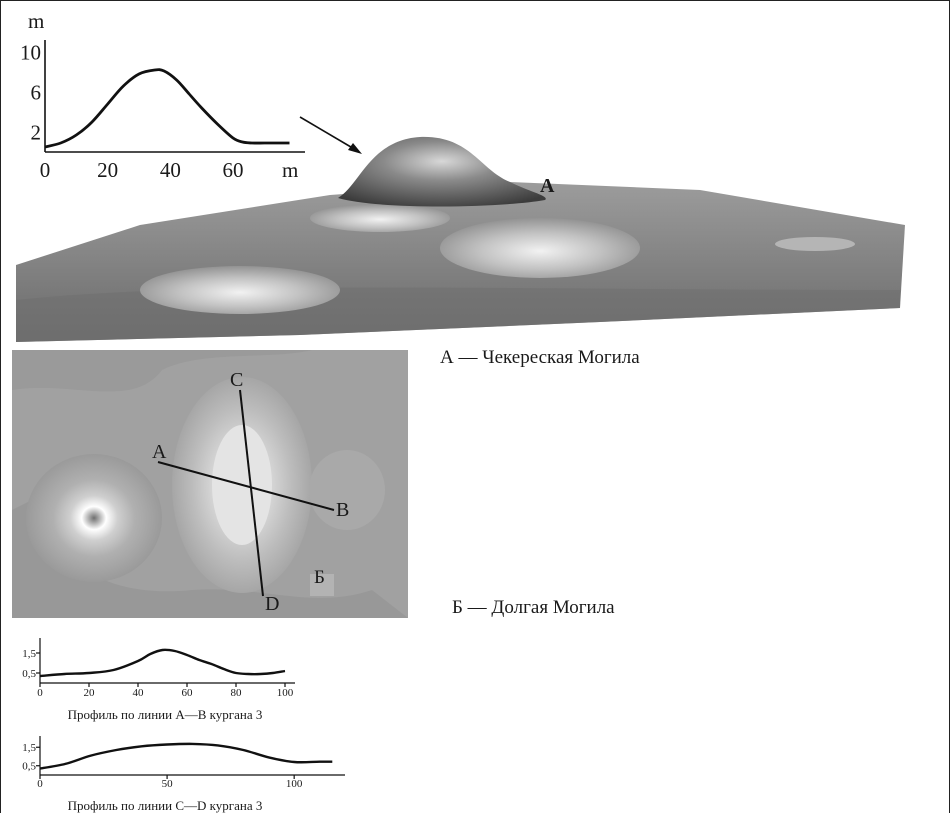  I want to click on map-label-c: C, so click(236, 380).